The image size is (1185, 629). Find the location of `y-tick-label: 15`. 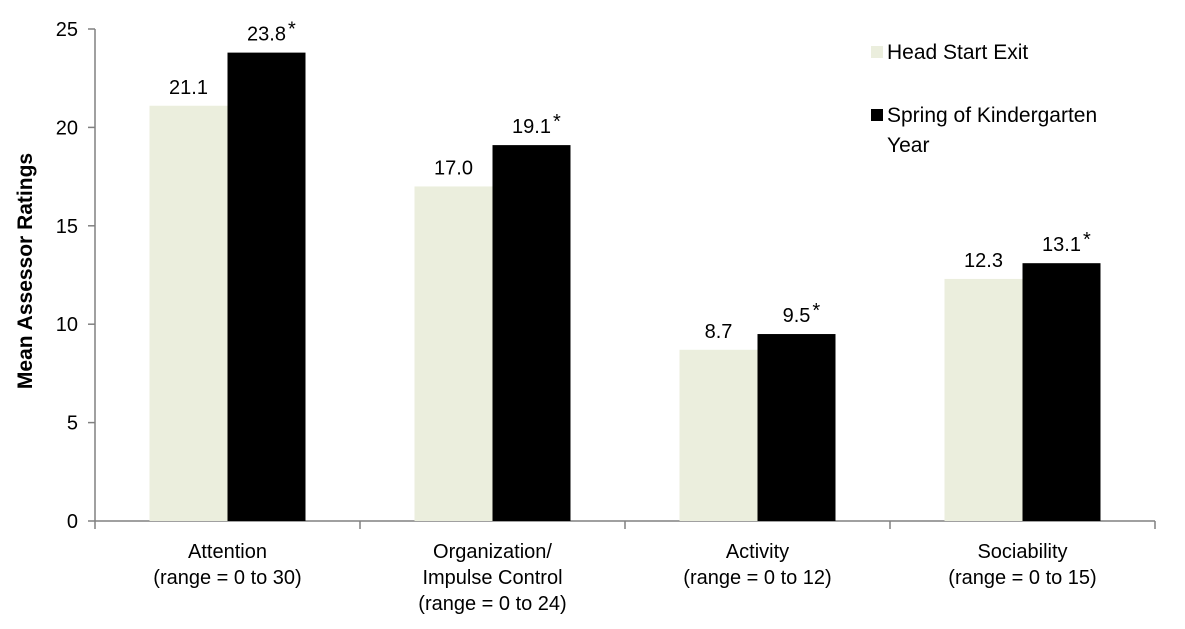

y-tick-label: 15 is located at coordinates (67, 227).